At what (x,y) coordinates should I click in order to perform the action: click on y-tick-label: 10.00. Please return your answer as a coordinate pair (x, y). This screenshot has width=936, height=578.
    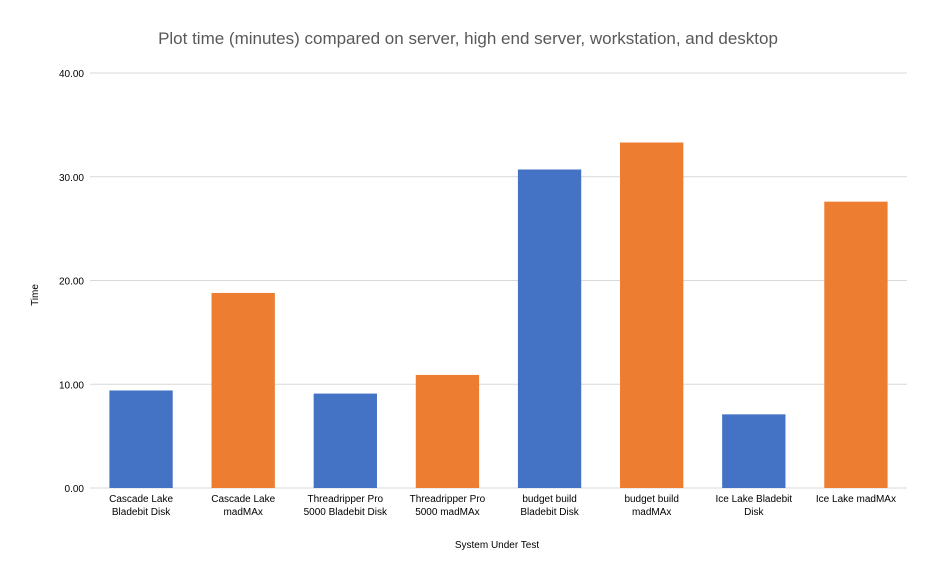
    Looking at the image, I should click on (71, 385).